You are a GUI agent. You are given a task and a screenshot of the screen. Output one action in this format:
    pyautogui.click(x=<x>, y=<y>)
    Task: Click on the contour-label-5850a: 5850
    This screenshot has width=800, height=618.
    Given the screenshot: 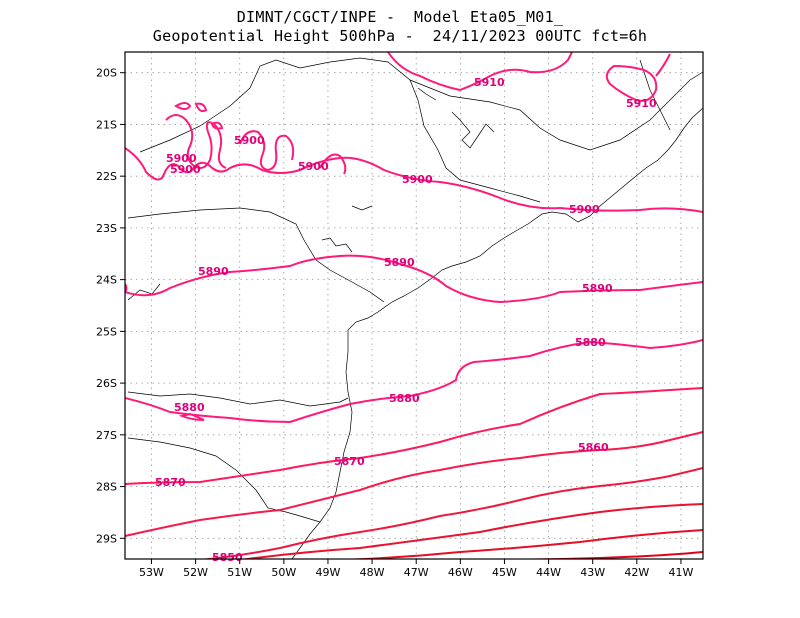 What is the action you would take?
    pyautogui.click(x=227, y=557)
    